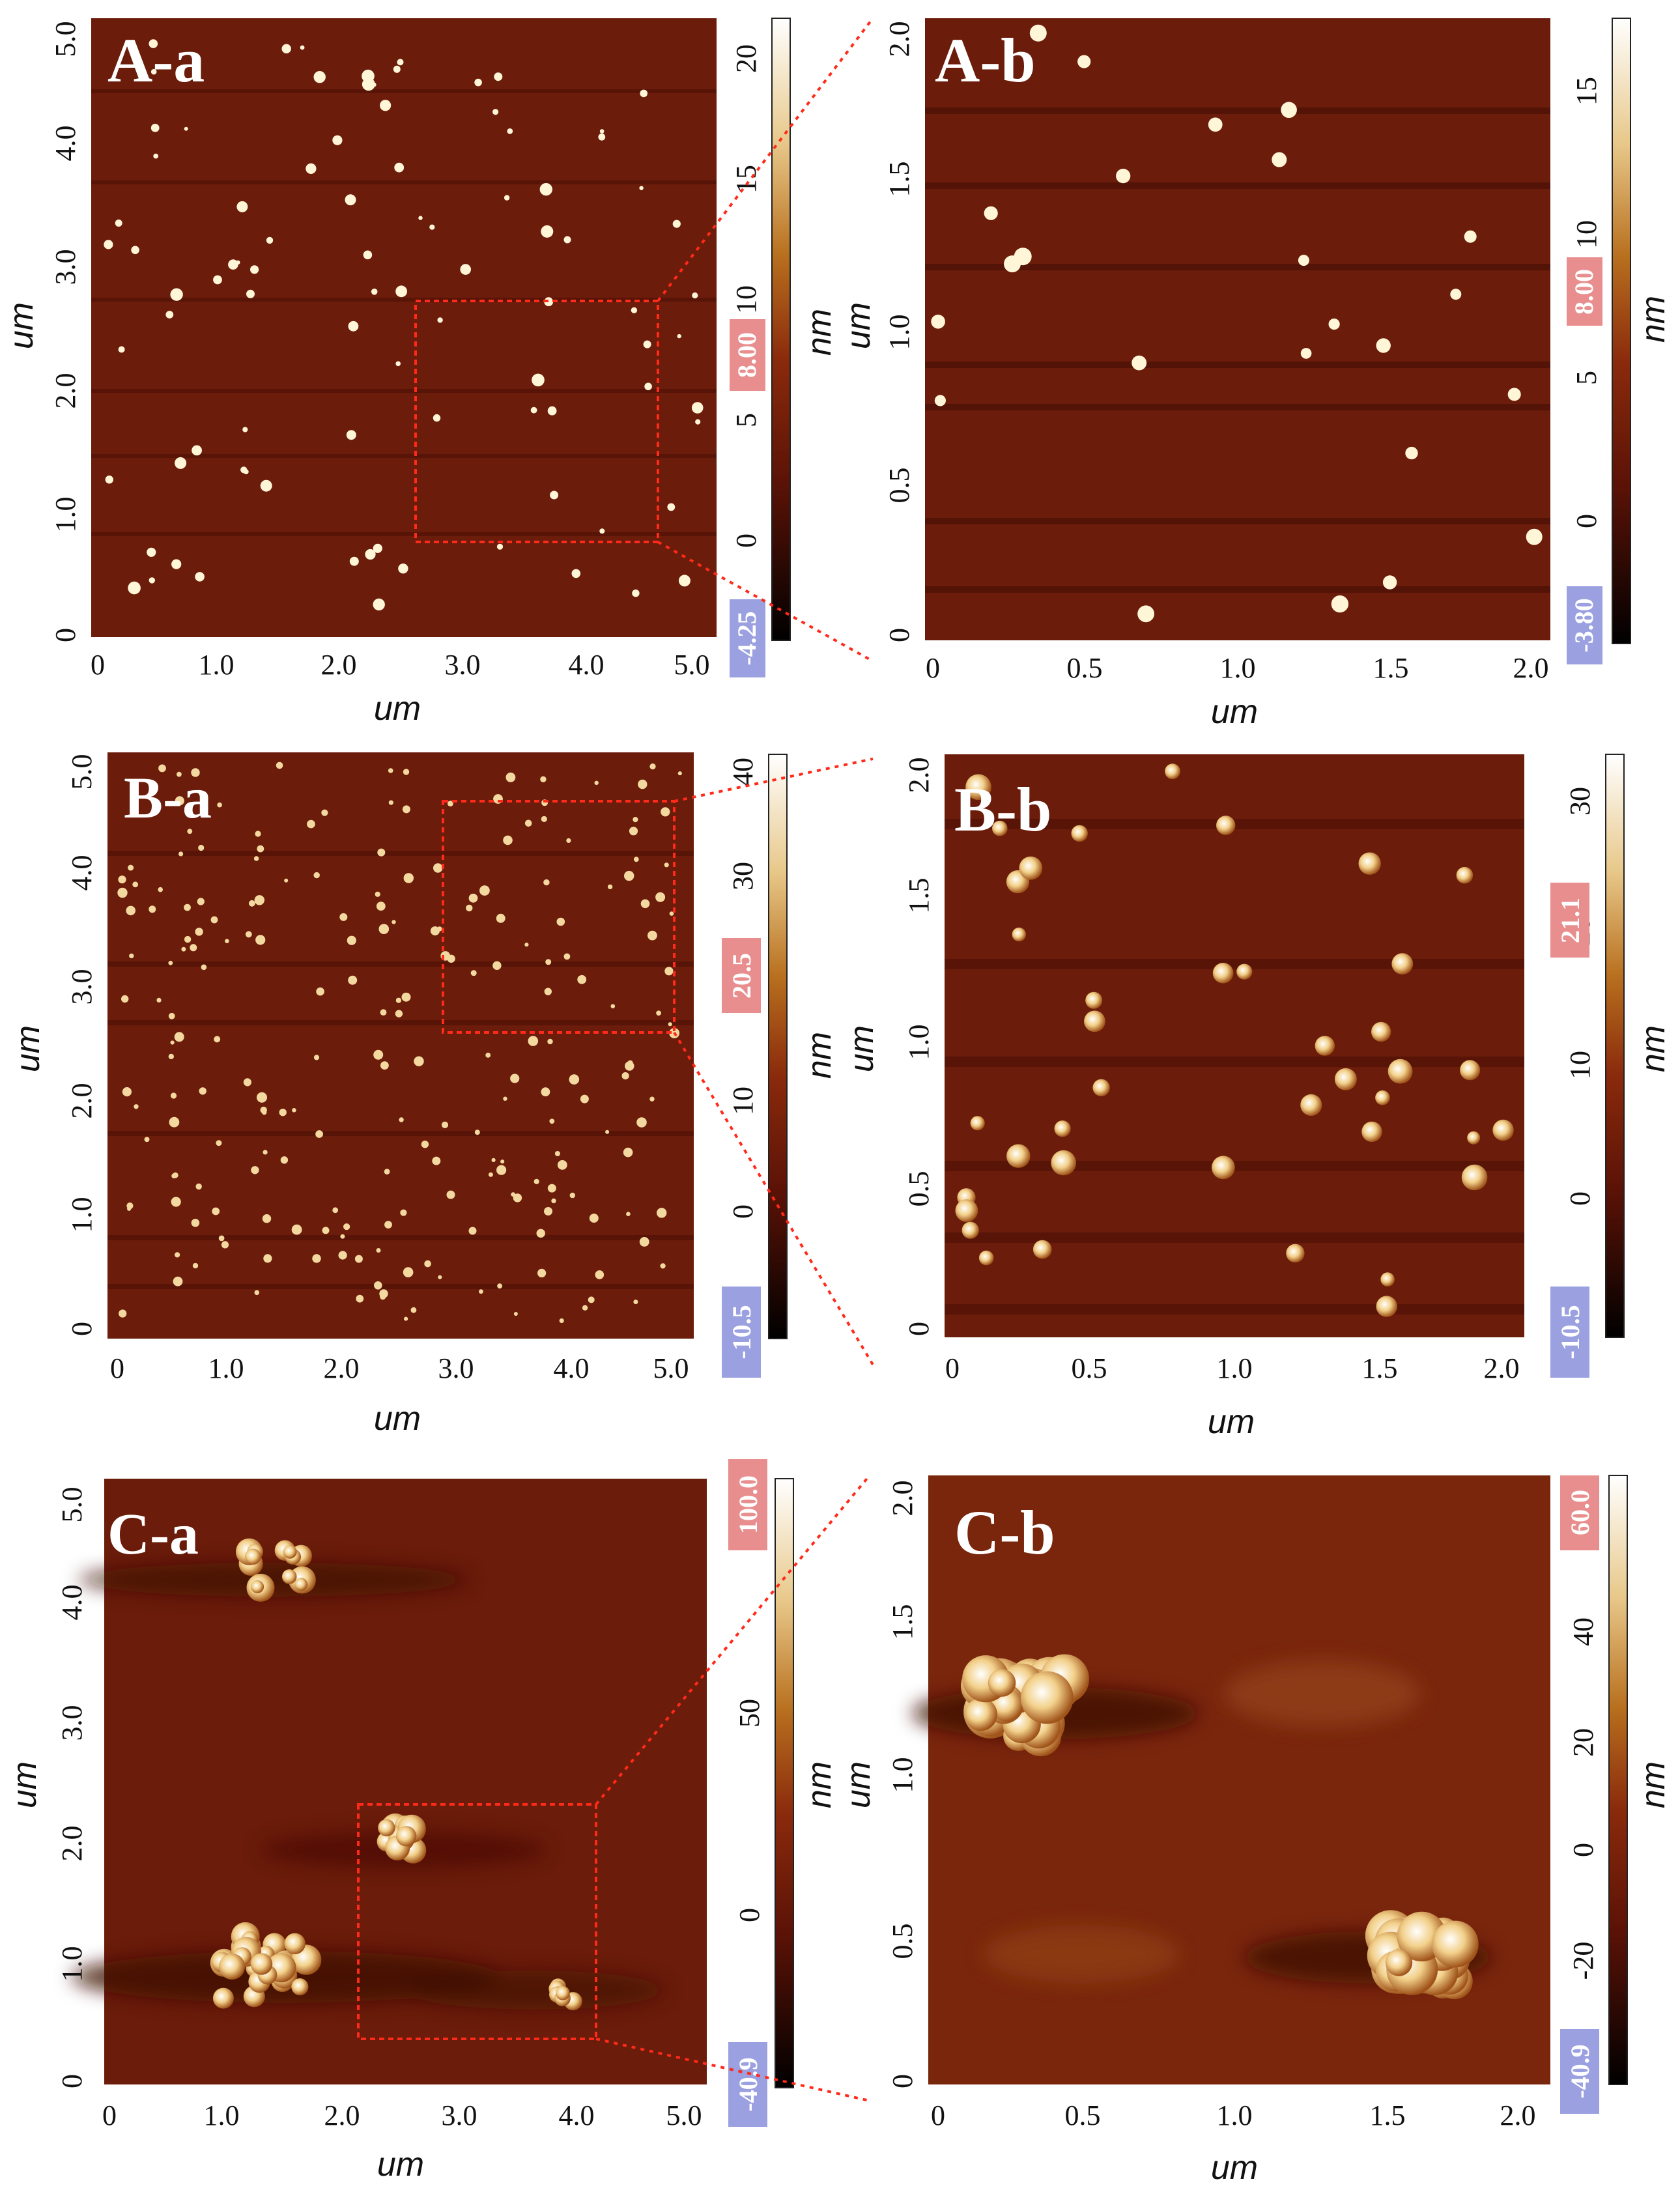  Describe the element at coordinates (456, 1368) in the screenshot. I see `x-tick: 3.0` at that location.